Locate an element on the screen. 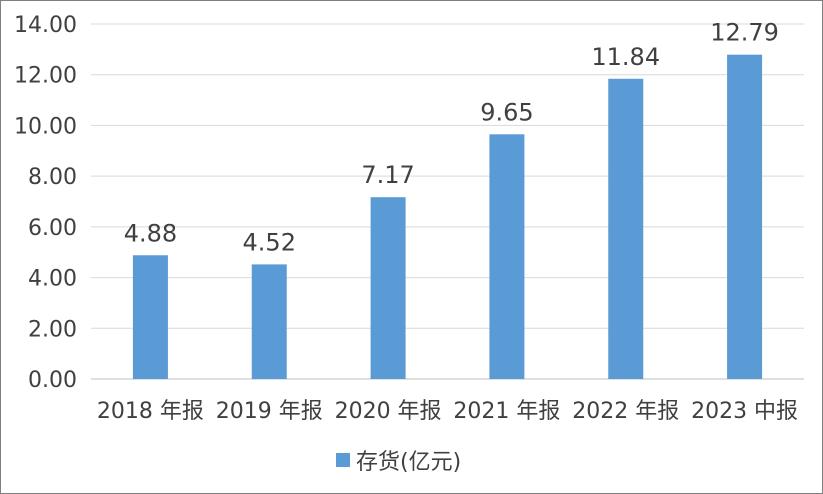 Image resolution: width=823 pixels, height=494 pixels. y-tick-label: 2.00 is located at coordinates (52, 329).